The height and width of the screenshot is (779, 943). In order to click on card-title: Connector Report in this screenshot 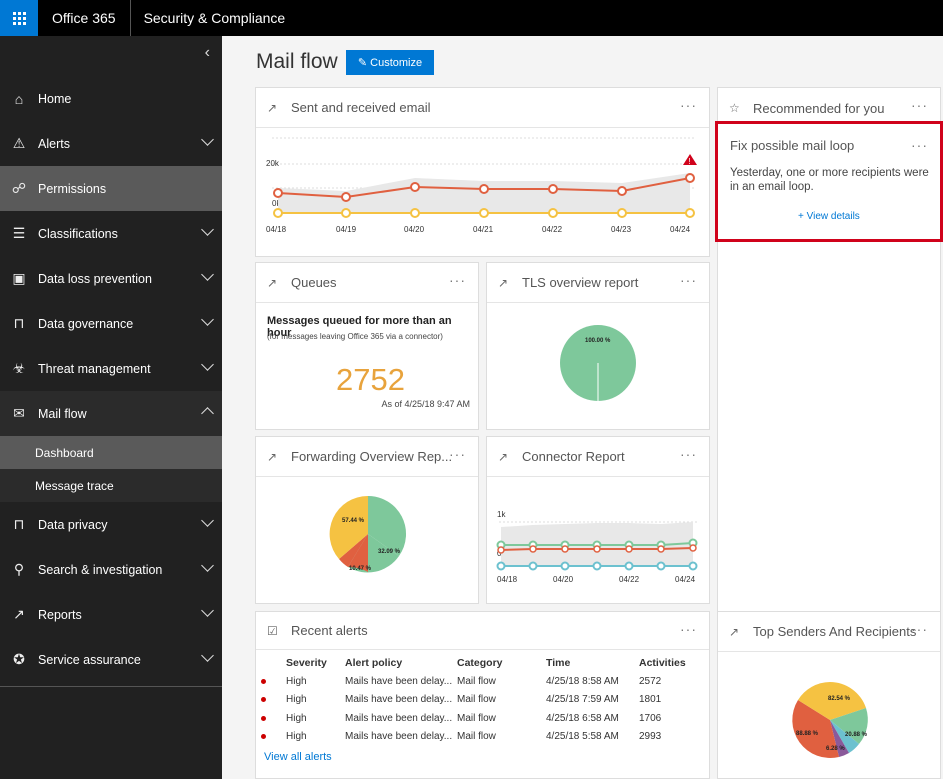, I will do `click(573, 456)`.